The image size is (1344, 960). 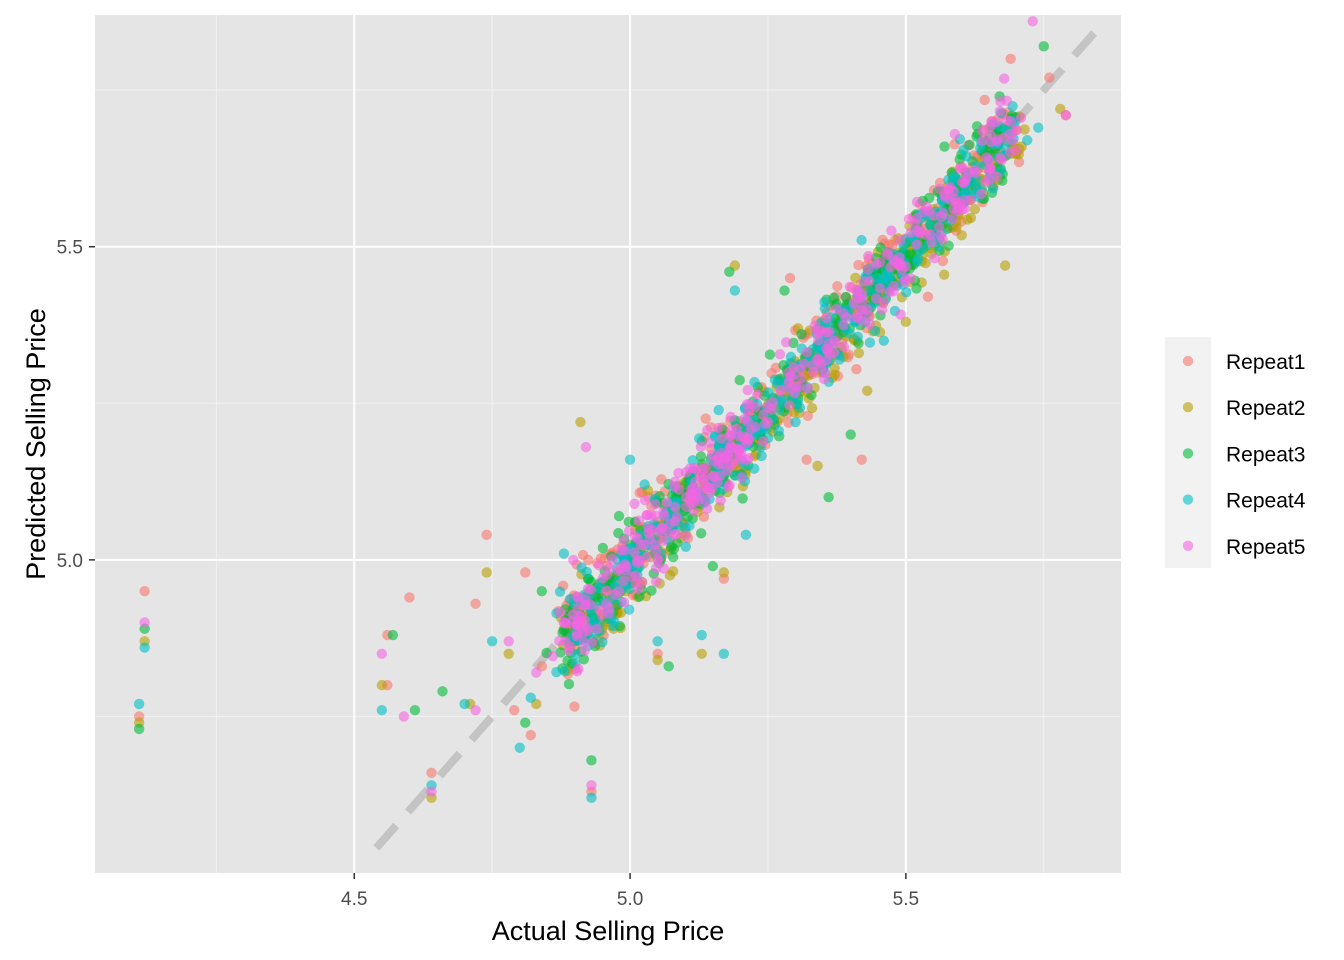 What do you see at coordinates (70, 248) in the screenshot?
I see `y-tick-label: 5.5` at bounding box center [70, 248].